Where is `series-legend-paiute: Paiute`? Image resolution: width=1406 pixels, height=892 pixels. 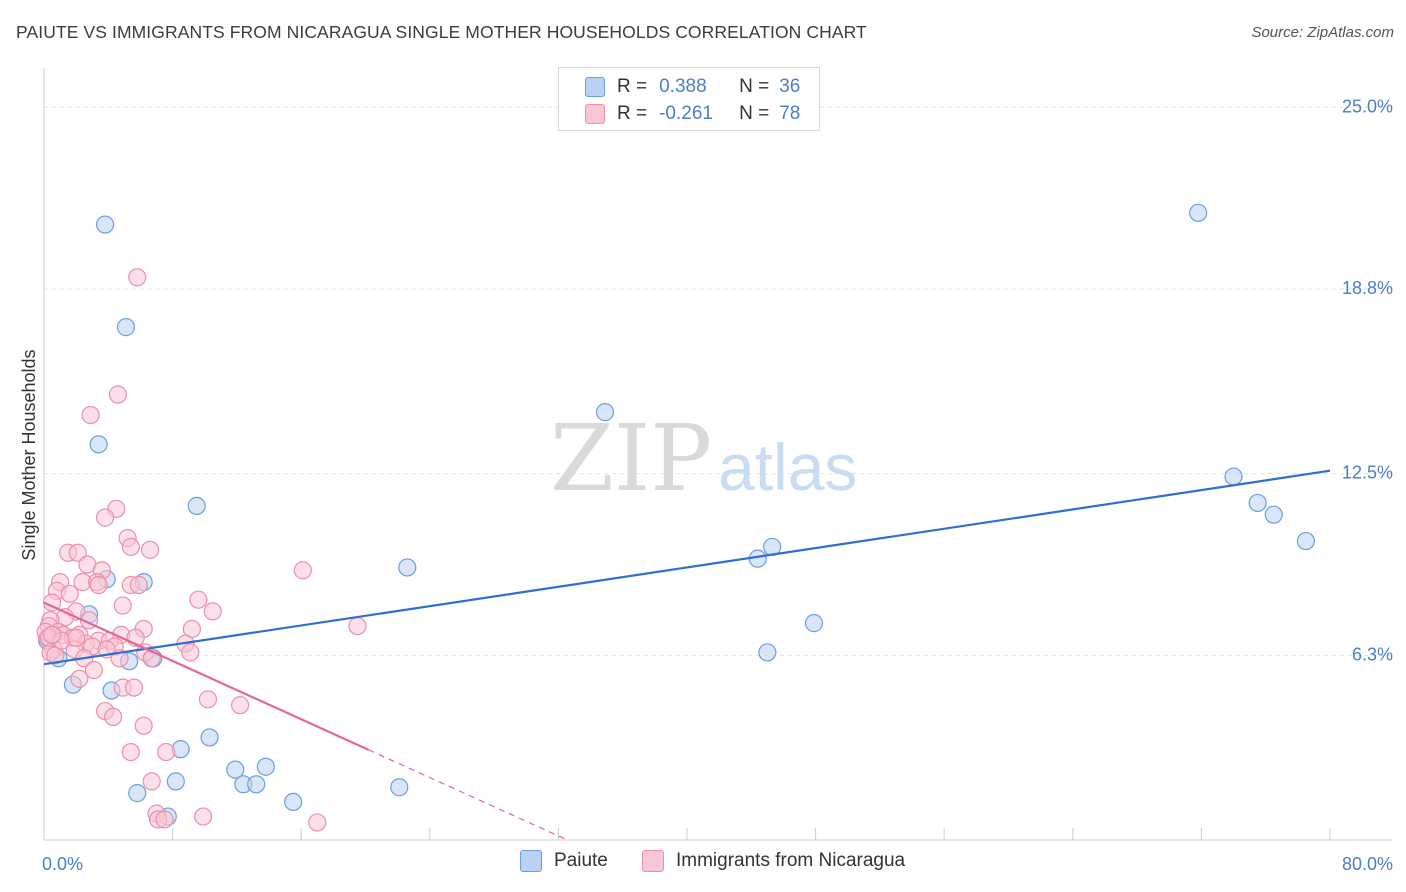 series-legend-paiute: Paiute is located at coordinates (564, 861).